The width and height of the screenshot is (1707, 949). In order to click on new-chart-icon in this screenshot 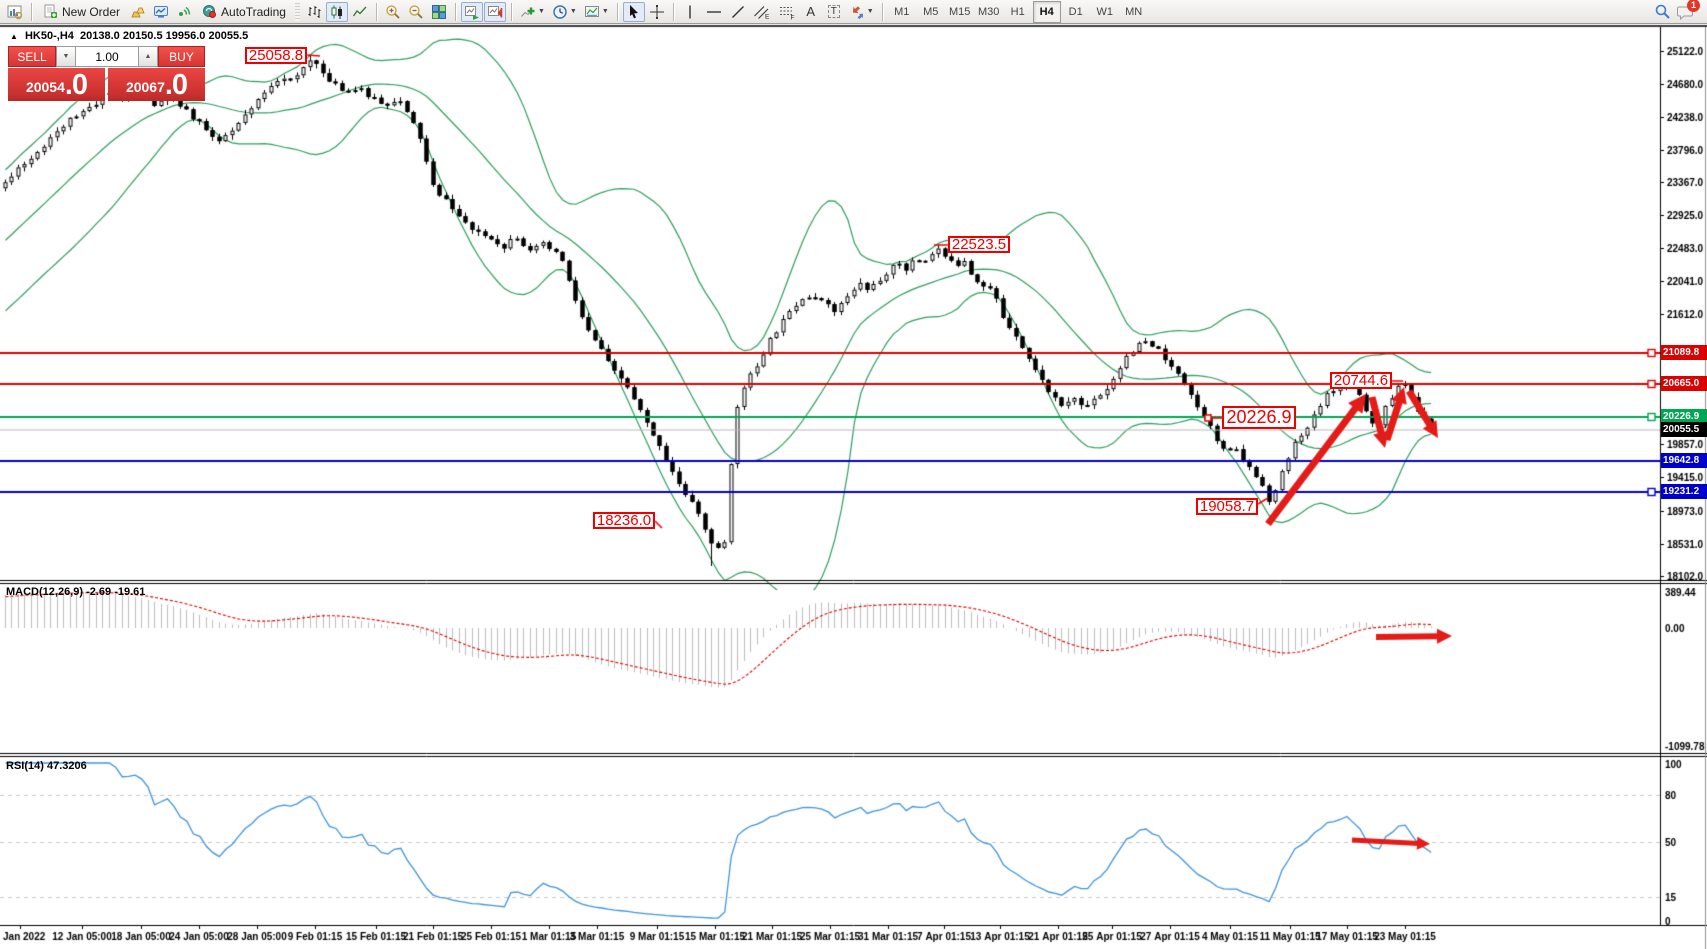, I will do `click(15, 12)`.